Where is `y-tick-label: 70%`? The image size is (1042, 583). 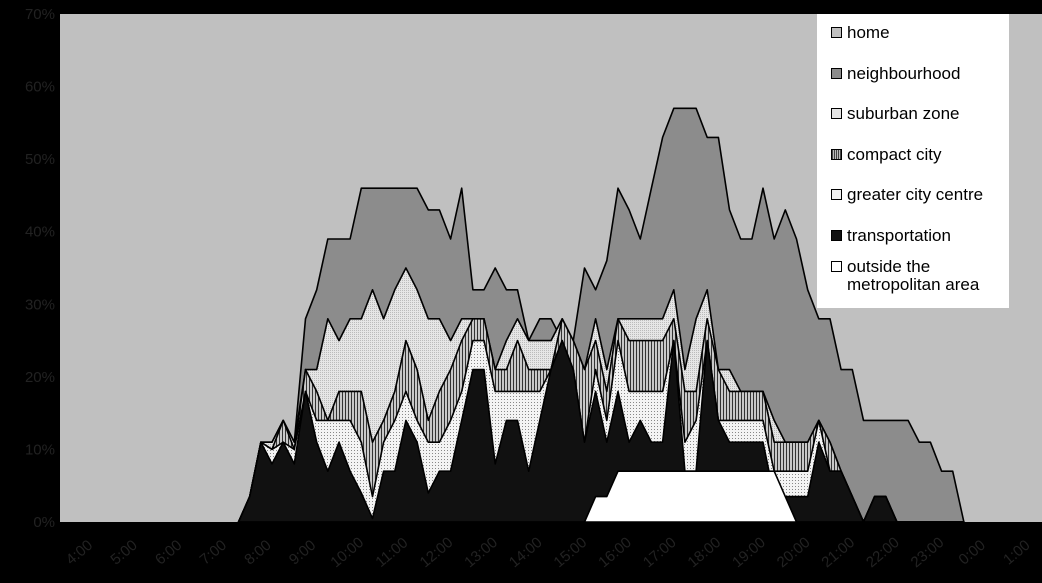 y-tick-label: 70% is located at coordinates (40, 14).